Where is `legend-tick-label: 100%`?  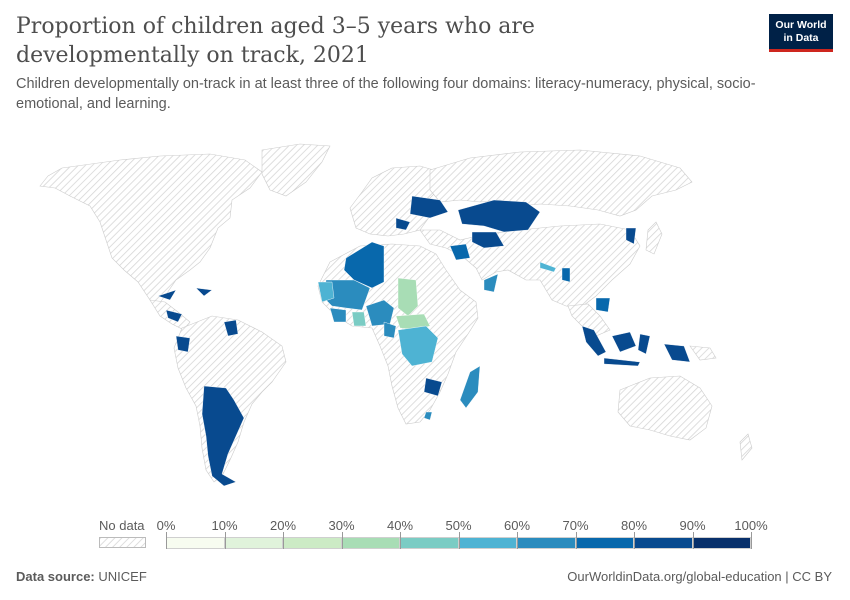 legend-tick-label: 100% is located at coordinates (751, 525).